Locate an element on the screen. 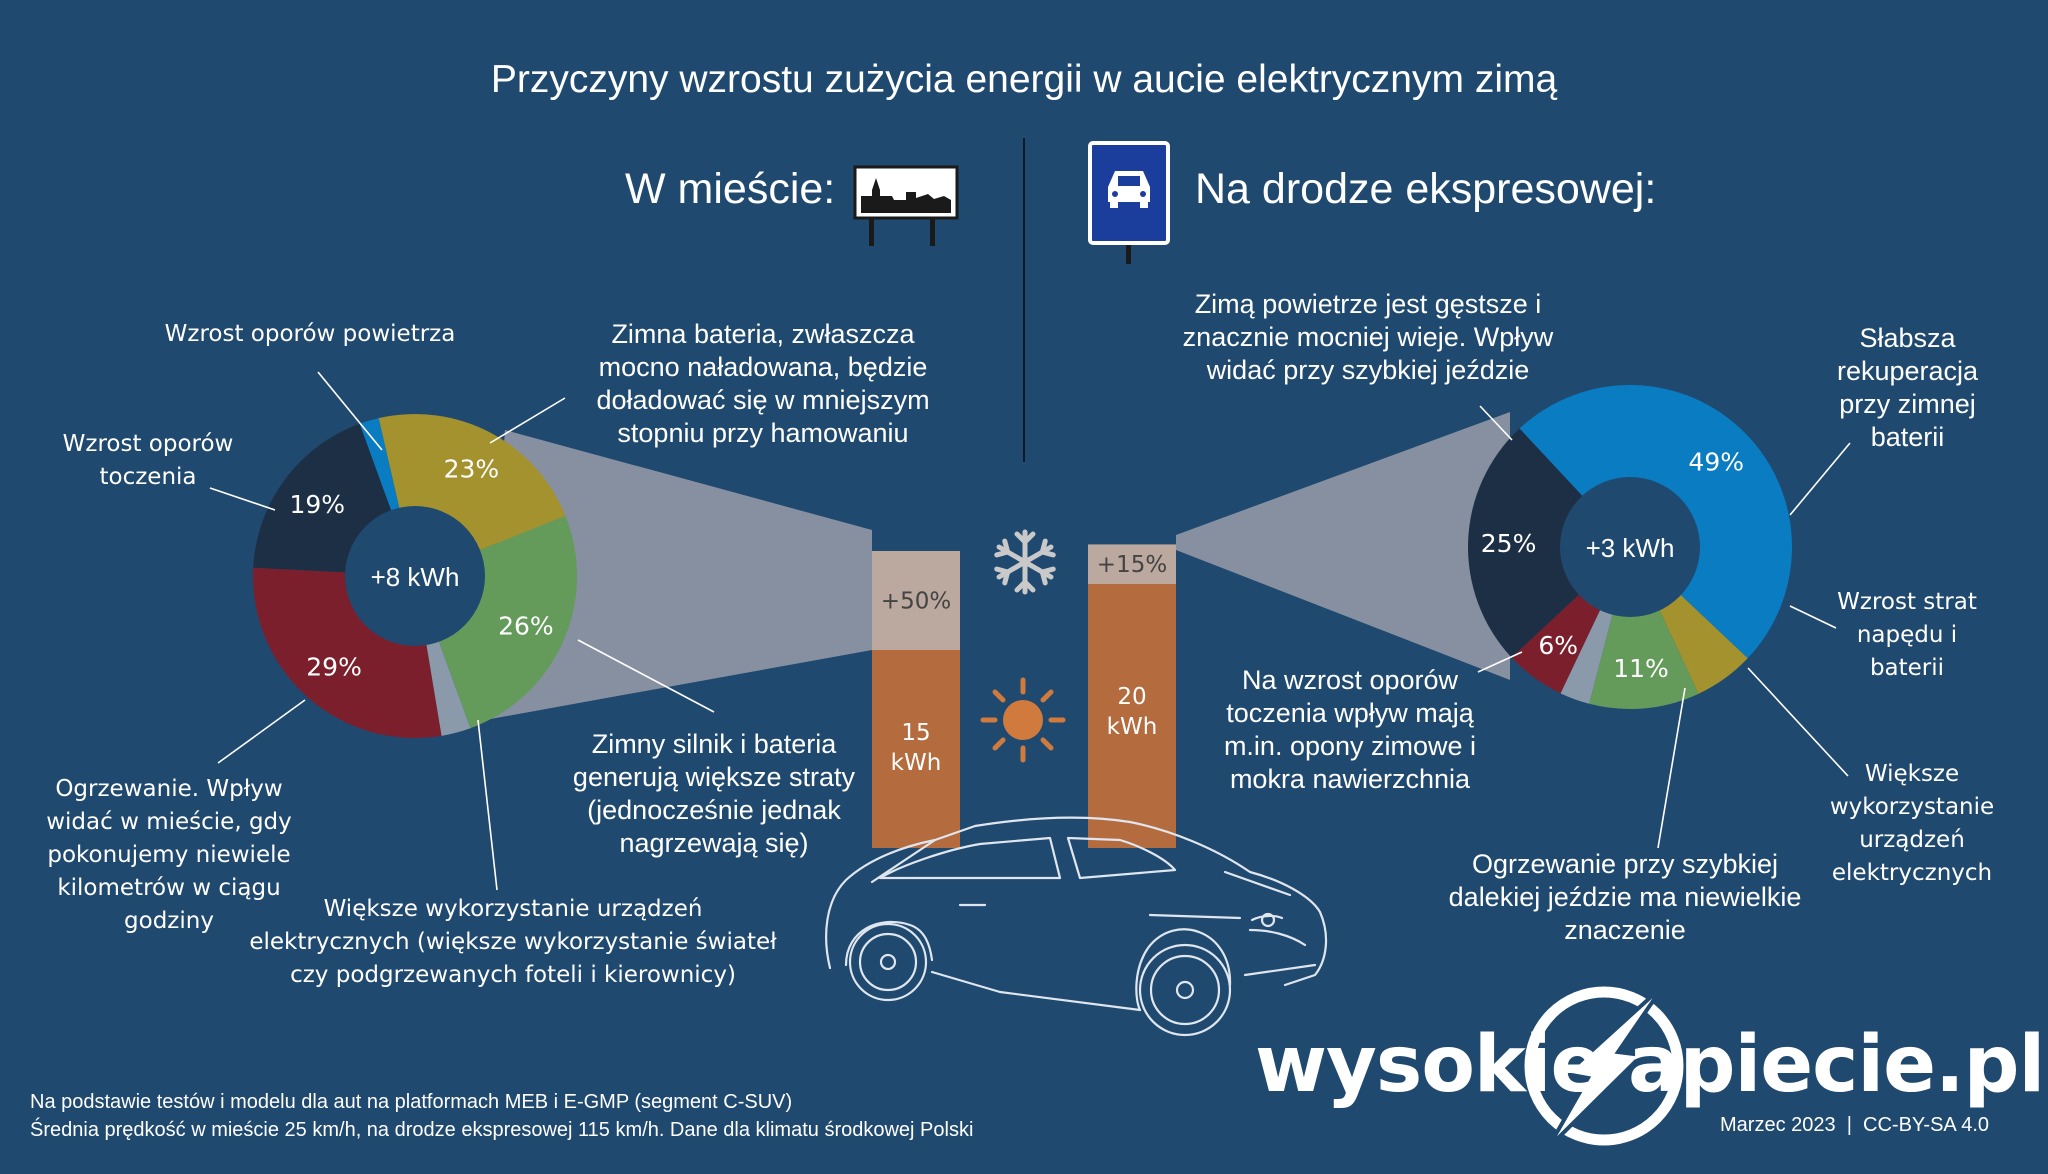 The image size is (2048, 1174). highway-donut-label-drivetrain: 11% is located at coordinates (1641, 668).